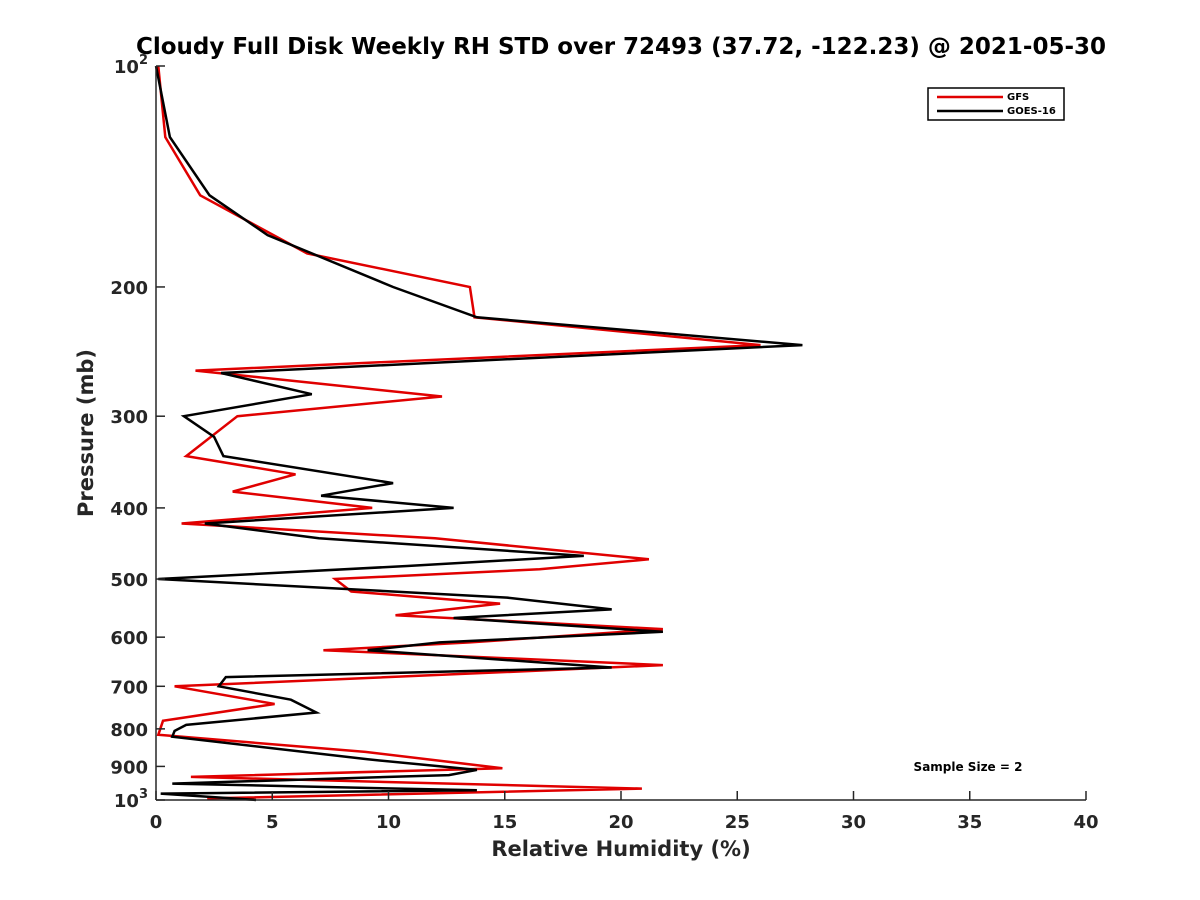 The image size is (1200, 900). I want to click on y-tick-label: 10³, so click(131, 799).